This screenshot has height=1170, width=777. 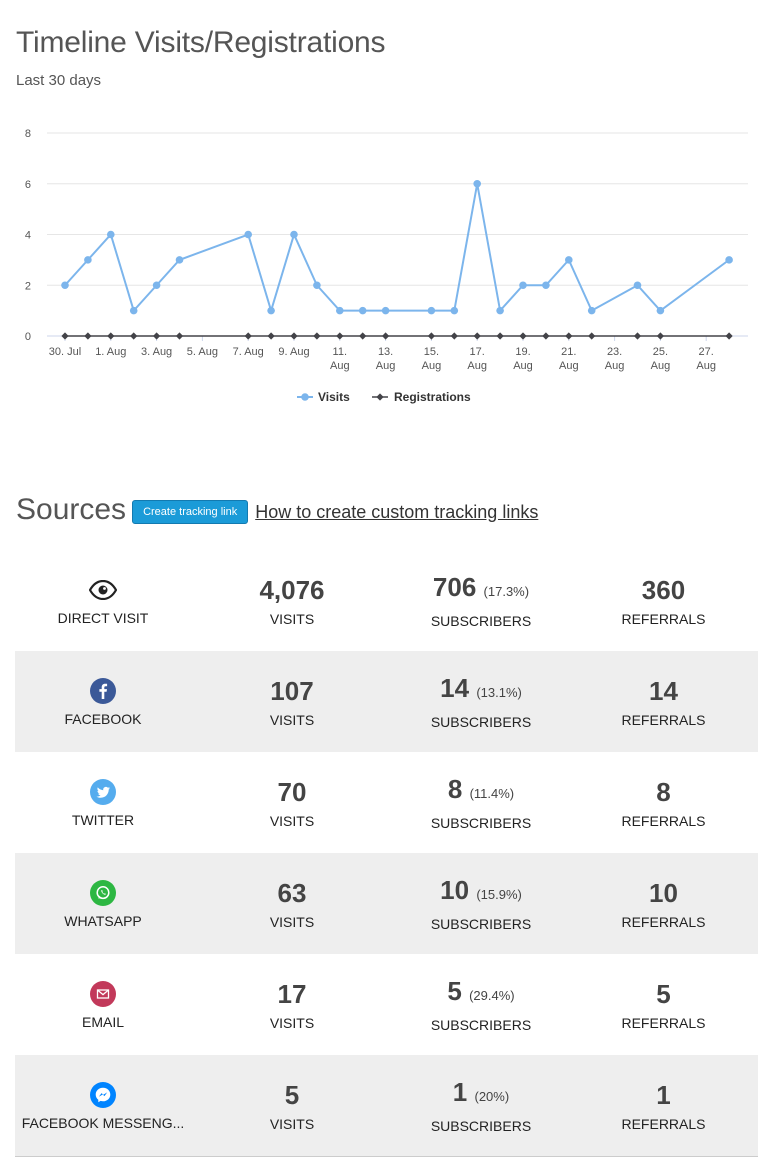 I want to click on x-tick-label: 25., so click(x=660, y=352).